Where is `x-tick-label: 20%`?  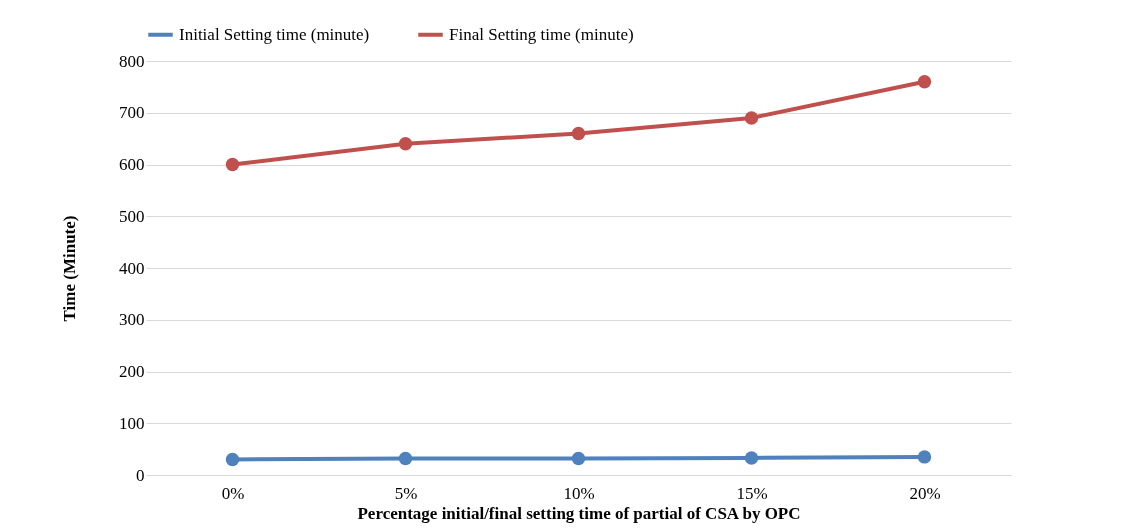 x-tick-label: 20% is located at coordinates (925, 493).